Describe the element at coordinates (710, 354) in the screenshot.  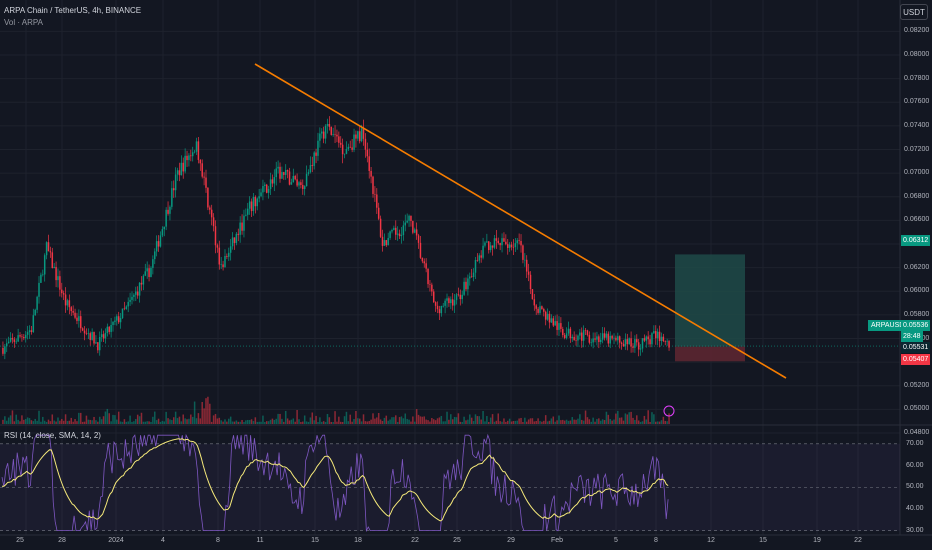
I see `stop-zone` at that location.